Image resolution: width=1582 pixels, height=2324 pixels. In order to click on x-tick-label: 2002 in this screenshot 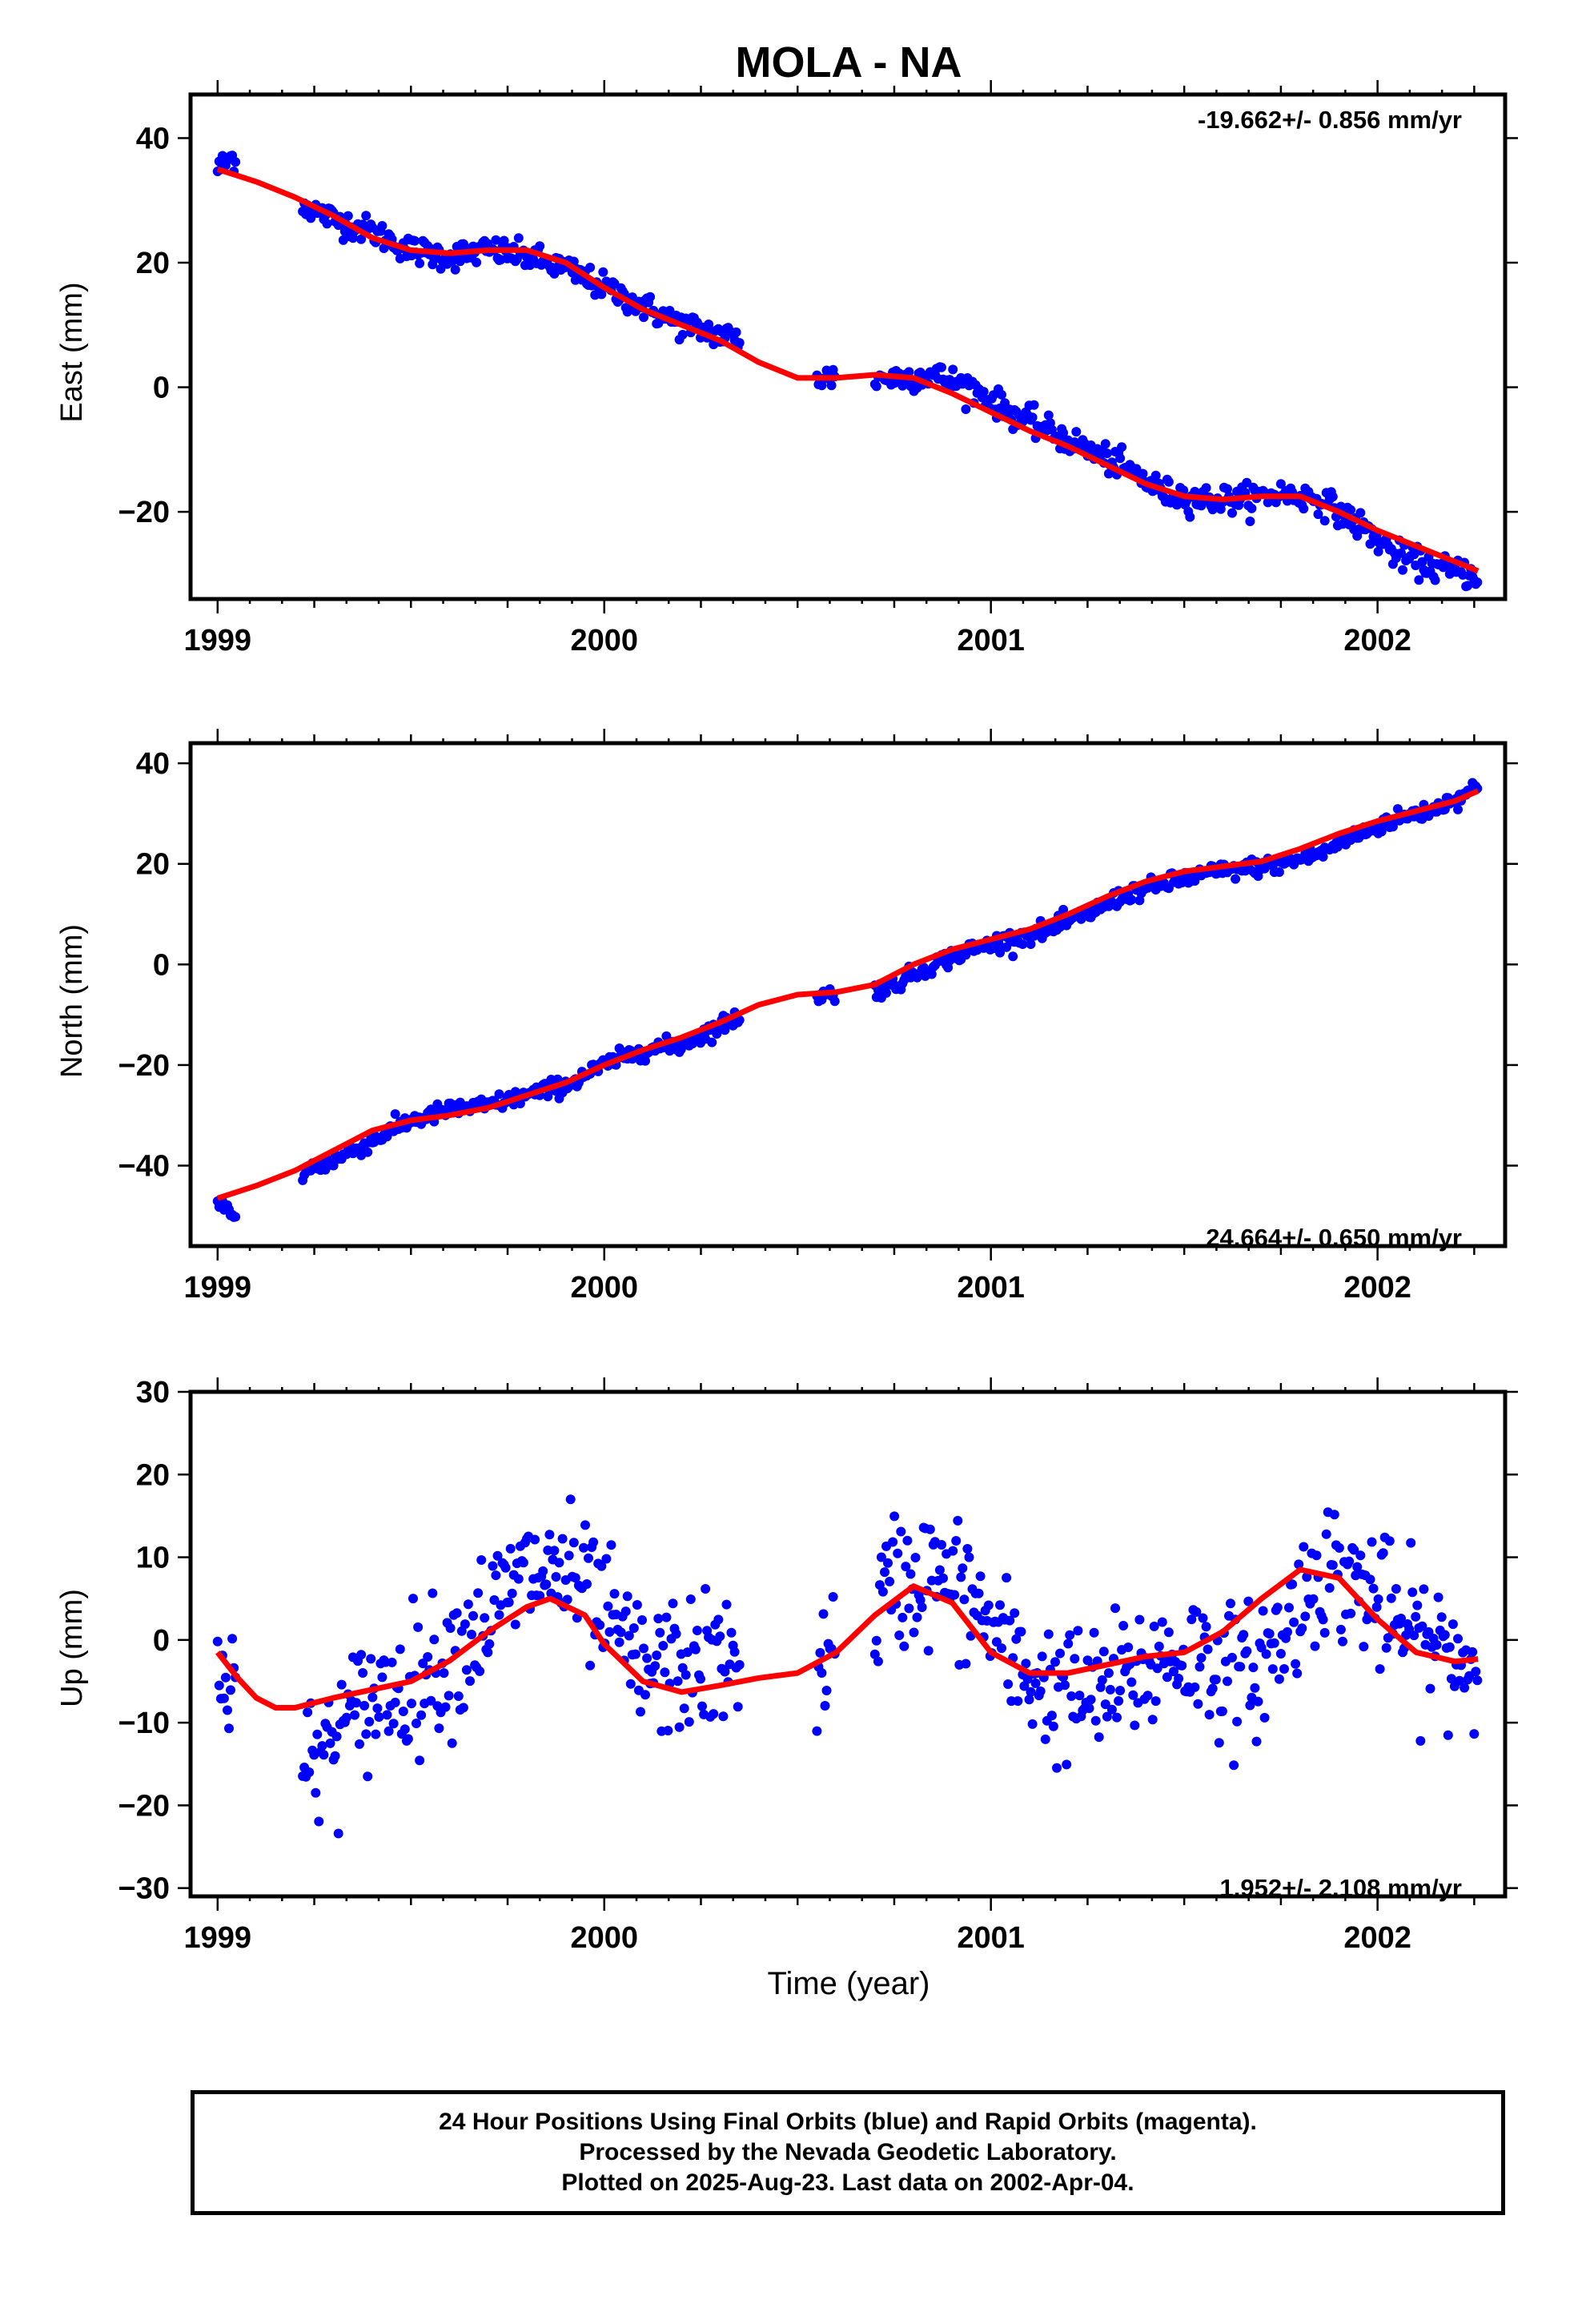, I will do `click(1377, 640)`.